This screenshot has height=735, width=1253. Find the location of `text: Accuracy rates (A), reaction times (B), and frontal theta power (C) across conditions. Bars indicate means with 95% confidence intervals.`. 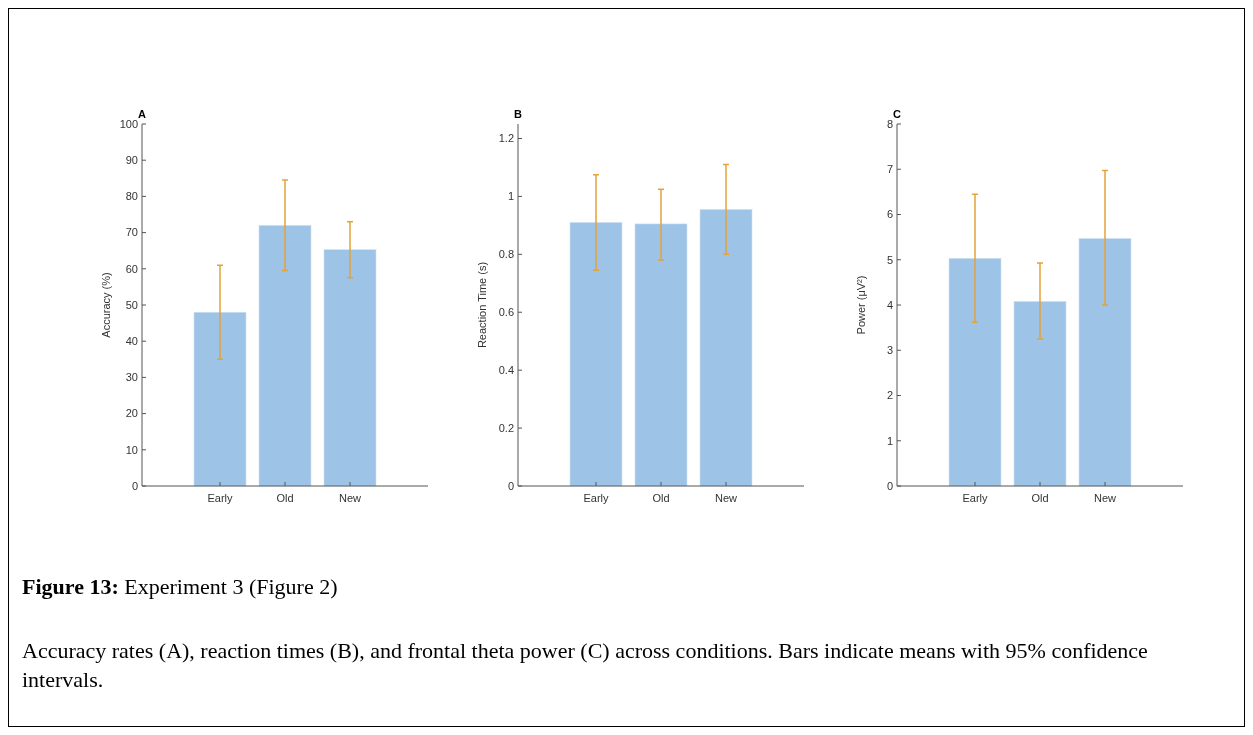

text: Accuracy rates (A), reaction times (B), and frontal theta power (C) across conditions. Bars indicate means with 95% confidence intervals. is located at coordinates (585, 665).